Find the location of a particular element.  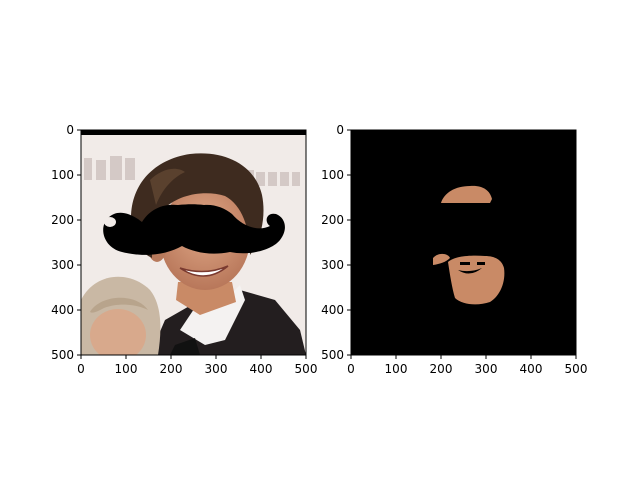

right-xtick-label: 400 is located at coordinates (531, 369).